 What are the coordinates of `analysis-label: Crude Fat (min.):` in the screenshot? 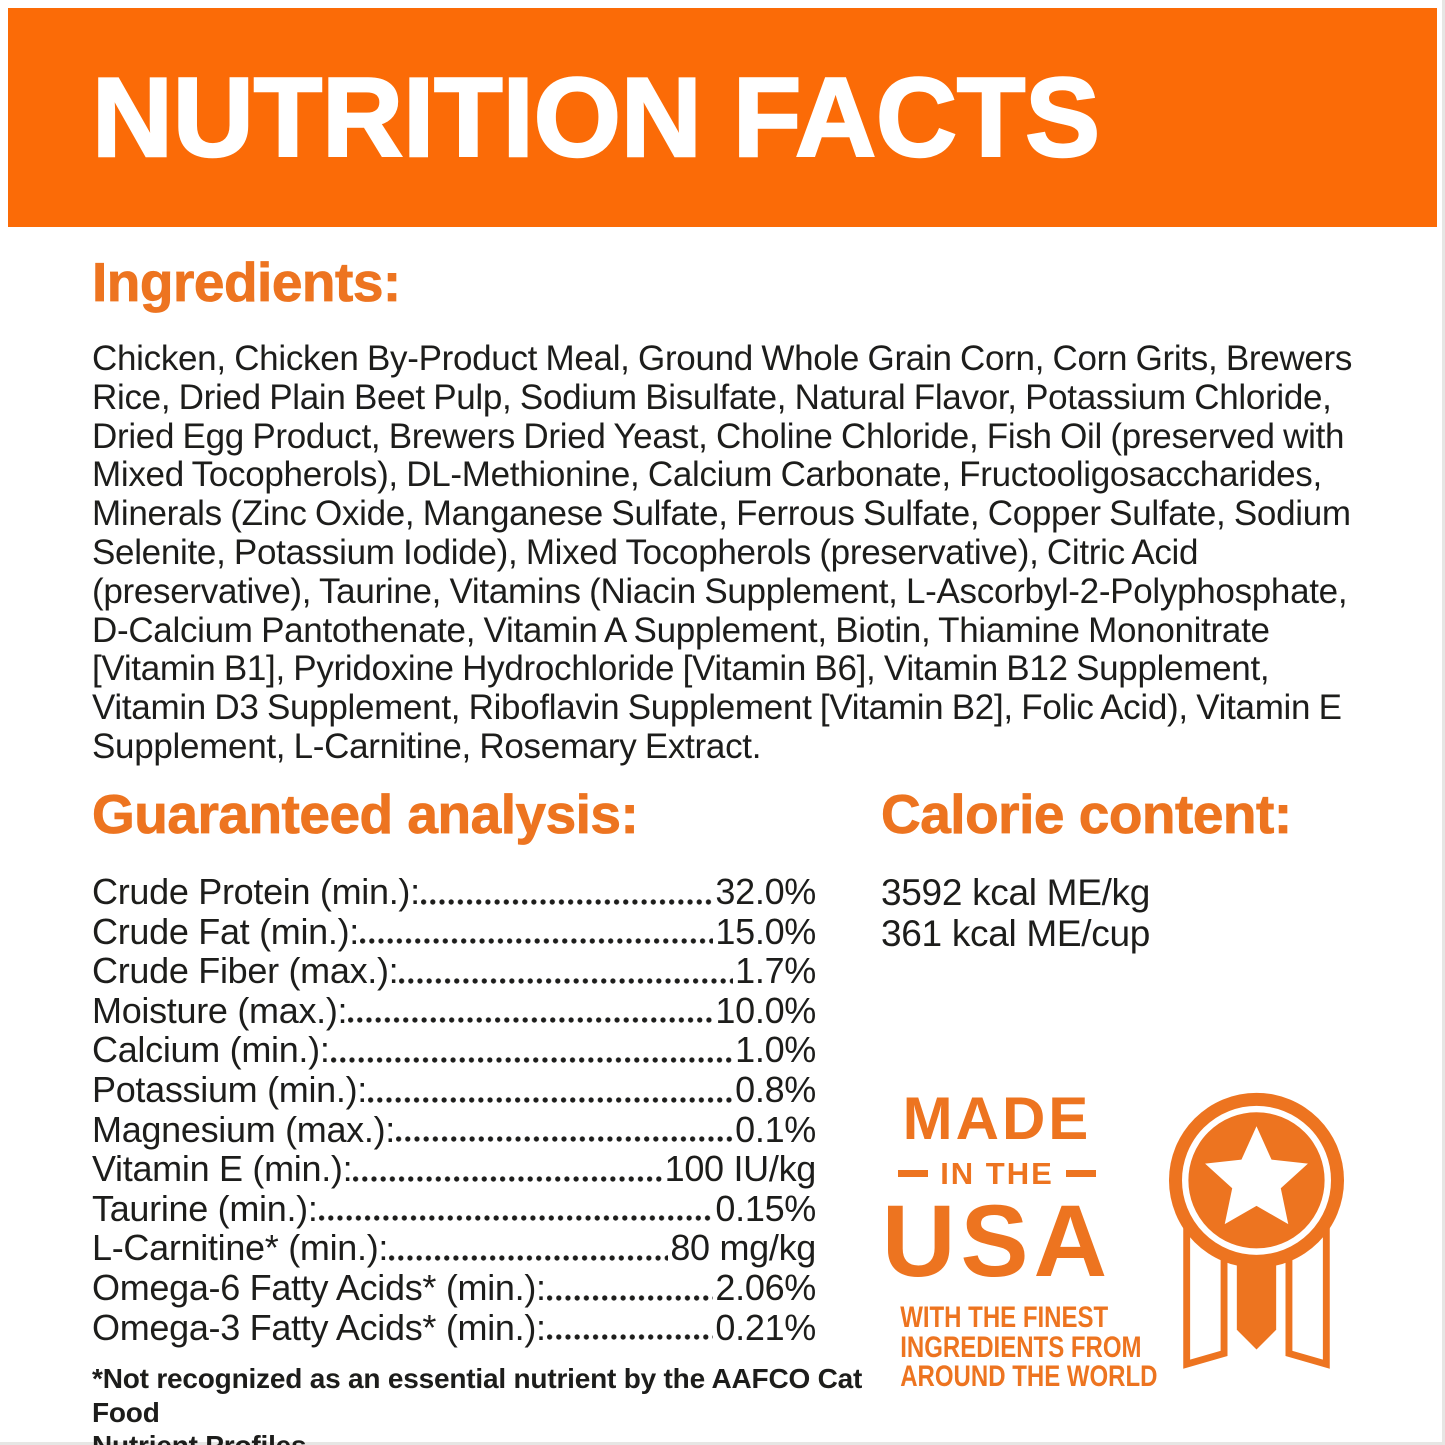 It's located at (225, 931).